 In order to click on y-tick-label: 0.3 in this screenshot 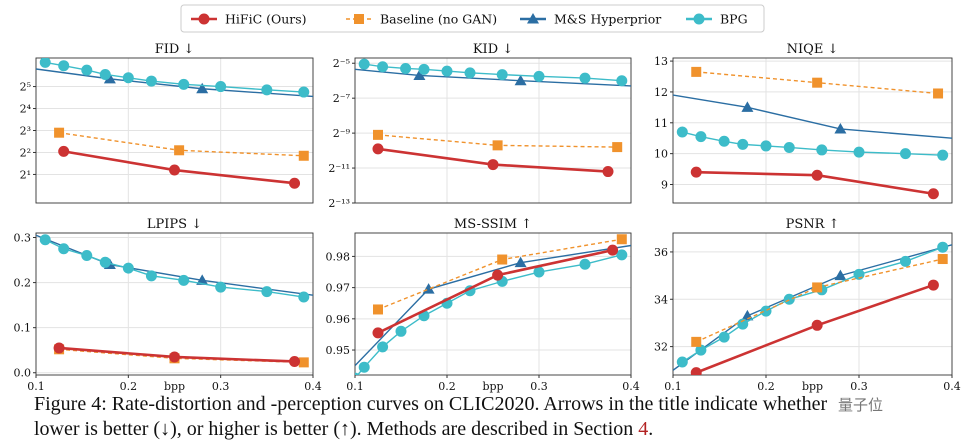, I will do `click(23, 238)`.